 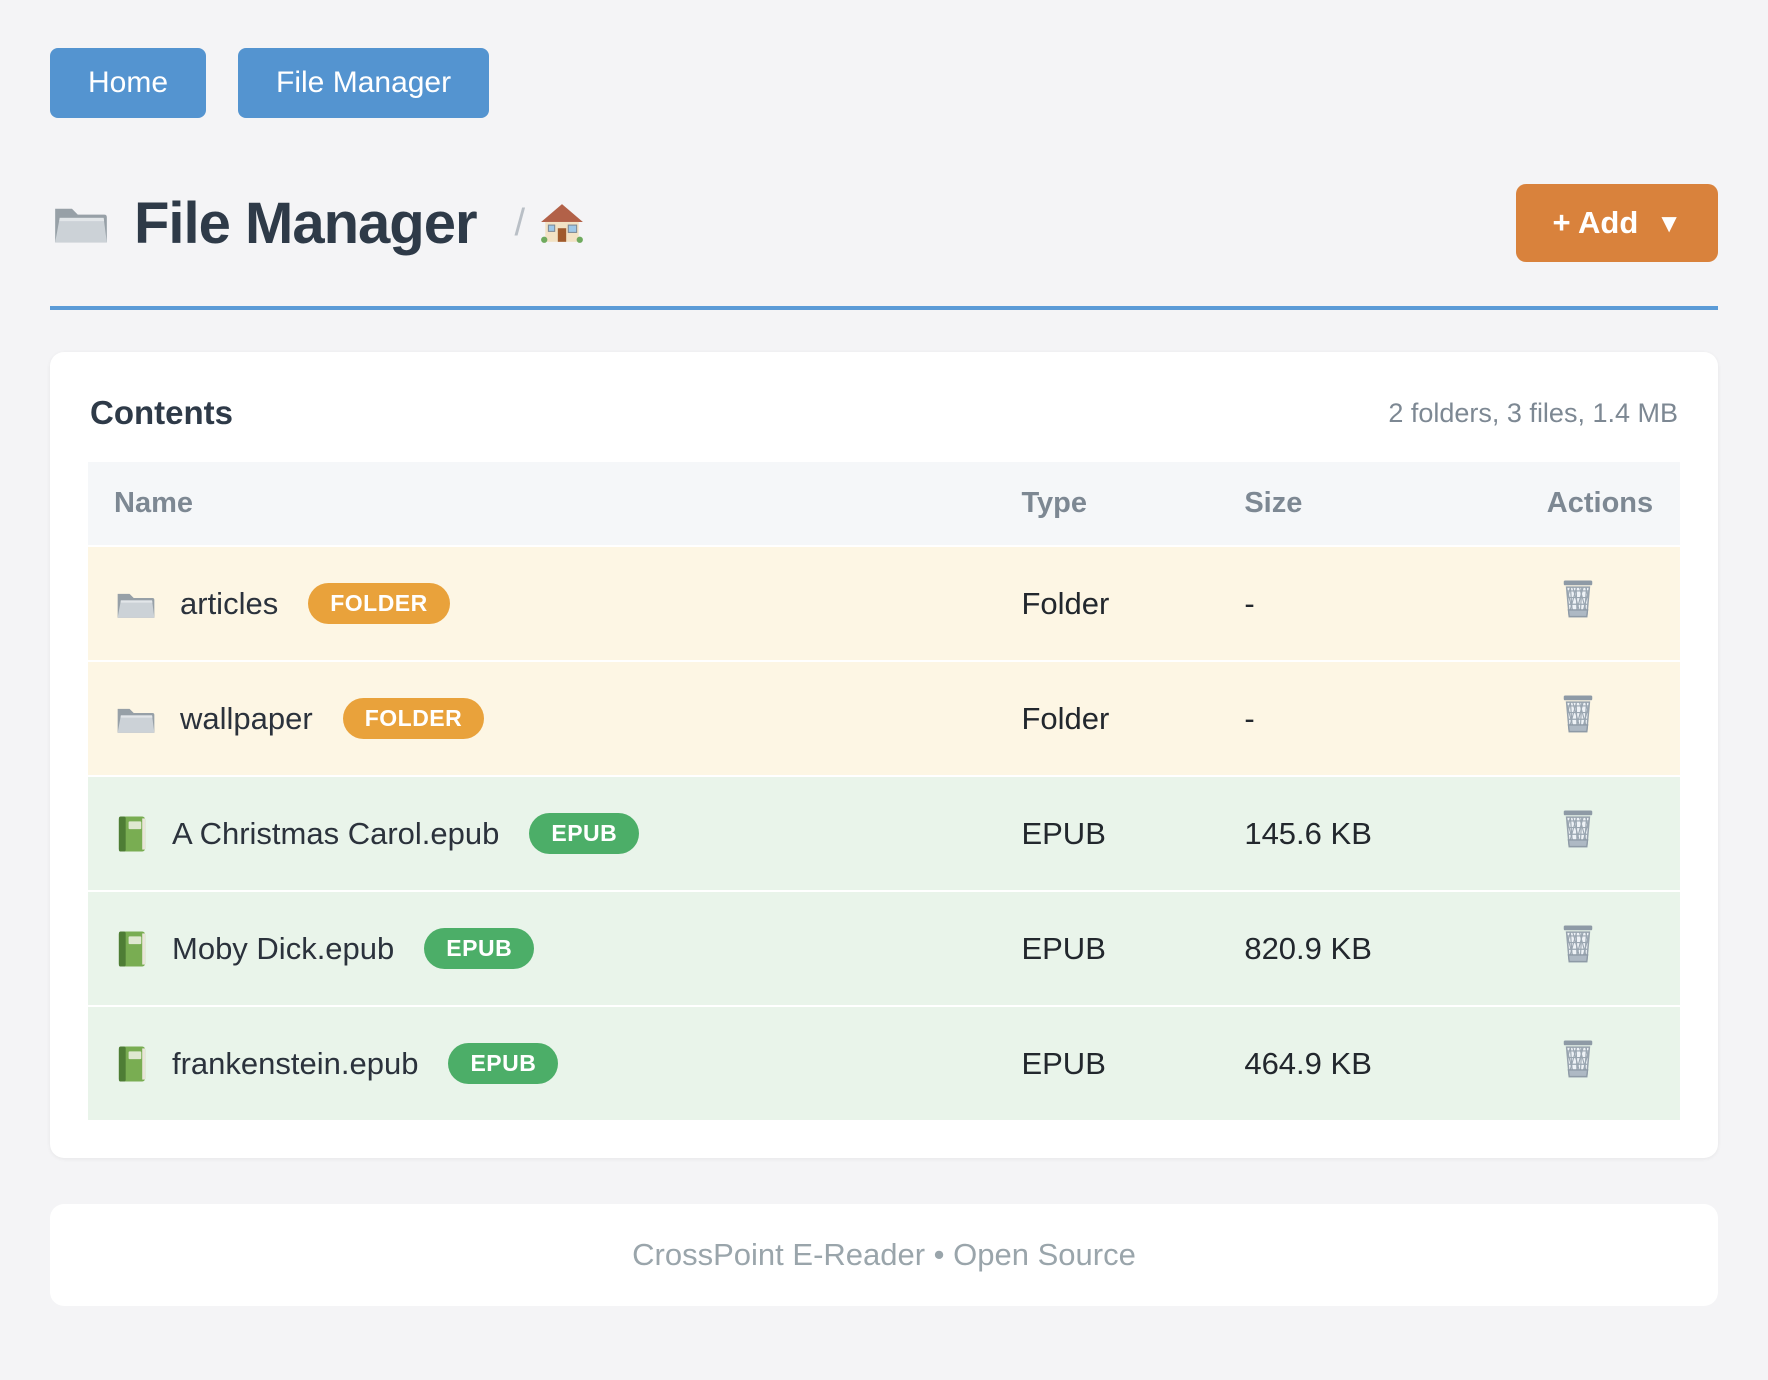 What do you see at coordinates (562, 223) in the screenshot?
I see `home-breadcrumb-icon` at bounding box center [562, 223].